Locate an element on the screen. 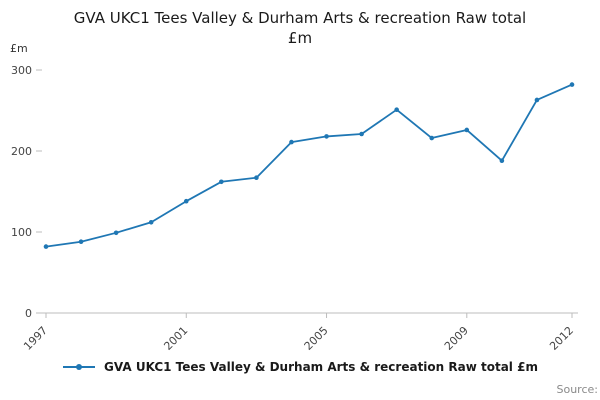  source-label: Source: is located at coordinates (577, 389).